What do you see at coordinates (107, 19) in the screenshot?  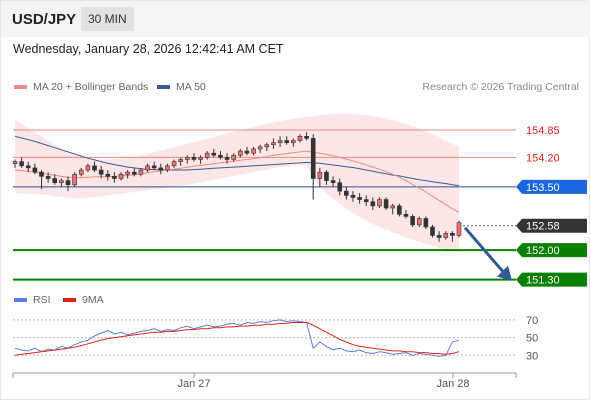 I see `timeframe-button: 30 MIN` at bounding box center [107, 19].